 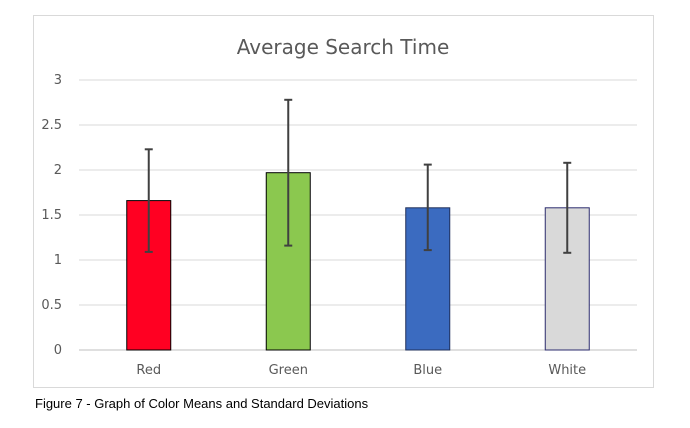 I want to click on y-tick-label: 0, so click(x=58, y=350).